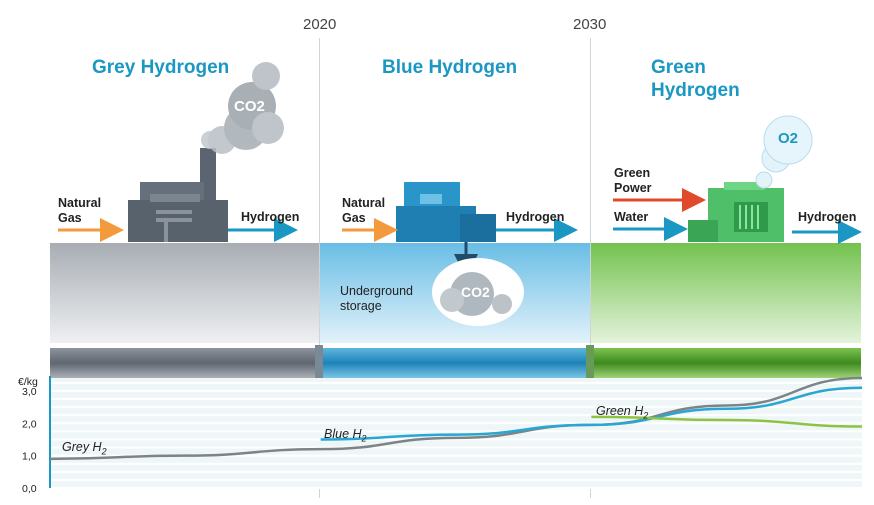  What do you see at coordinates (726, 293) in the screenshot?
I see `green-ground-band` at bounding box center [726, 293].